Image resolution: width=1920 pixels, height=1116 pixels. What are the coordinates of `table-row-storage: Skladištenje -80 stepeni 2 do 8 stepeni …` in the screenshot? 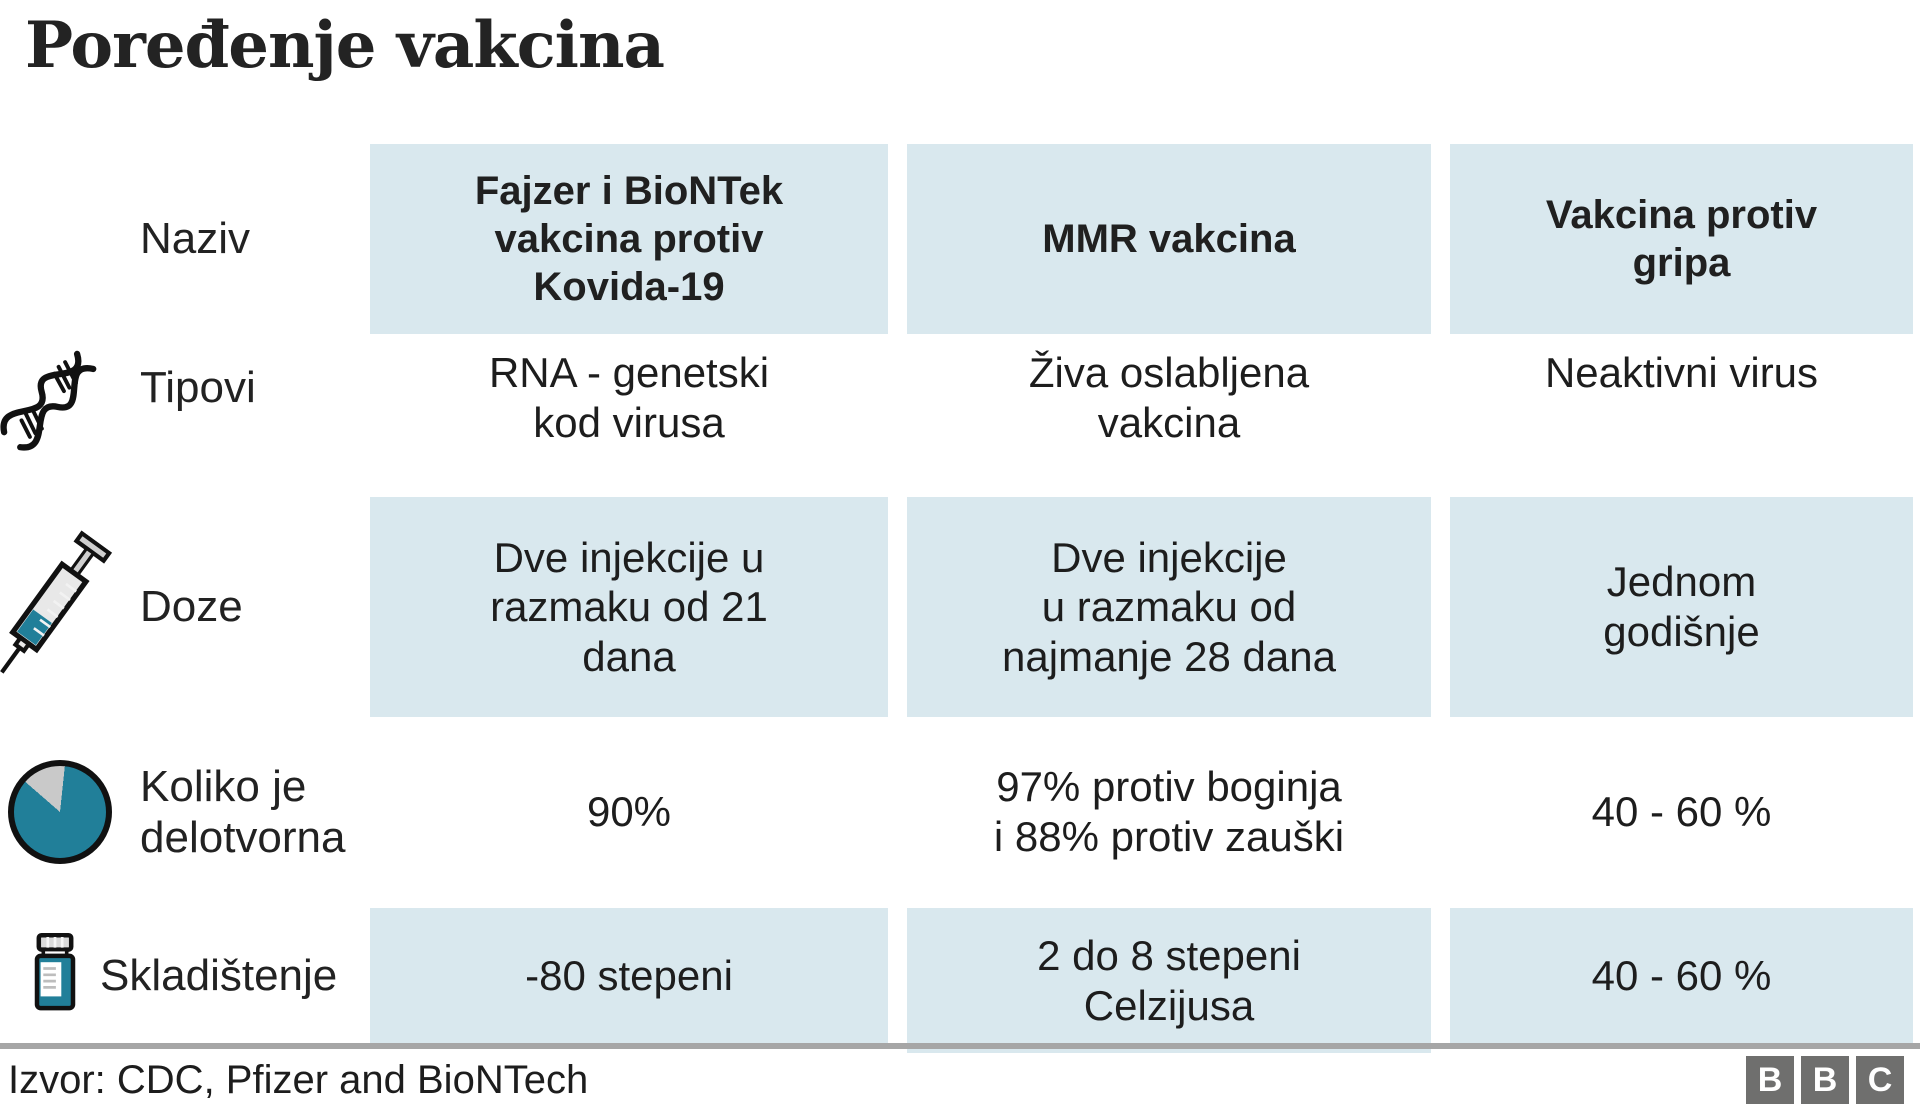 It's located at (956, 980).